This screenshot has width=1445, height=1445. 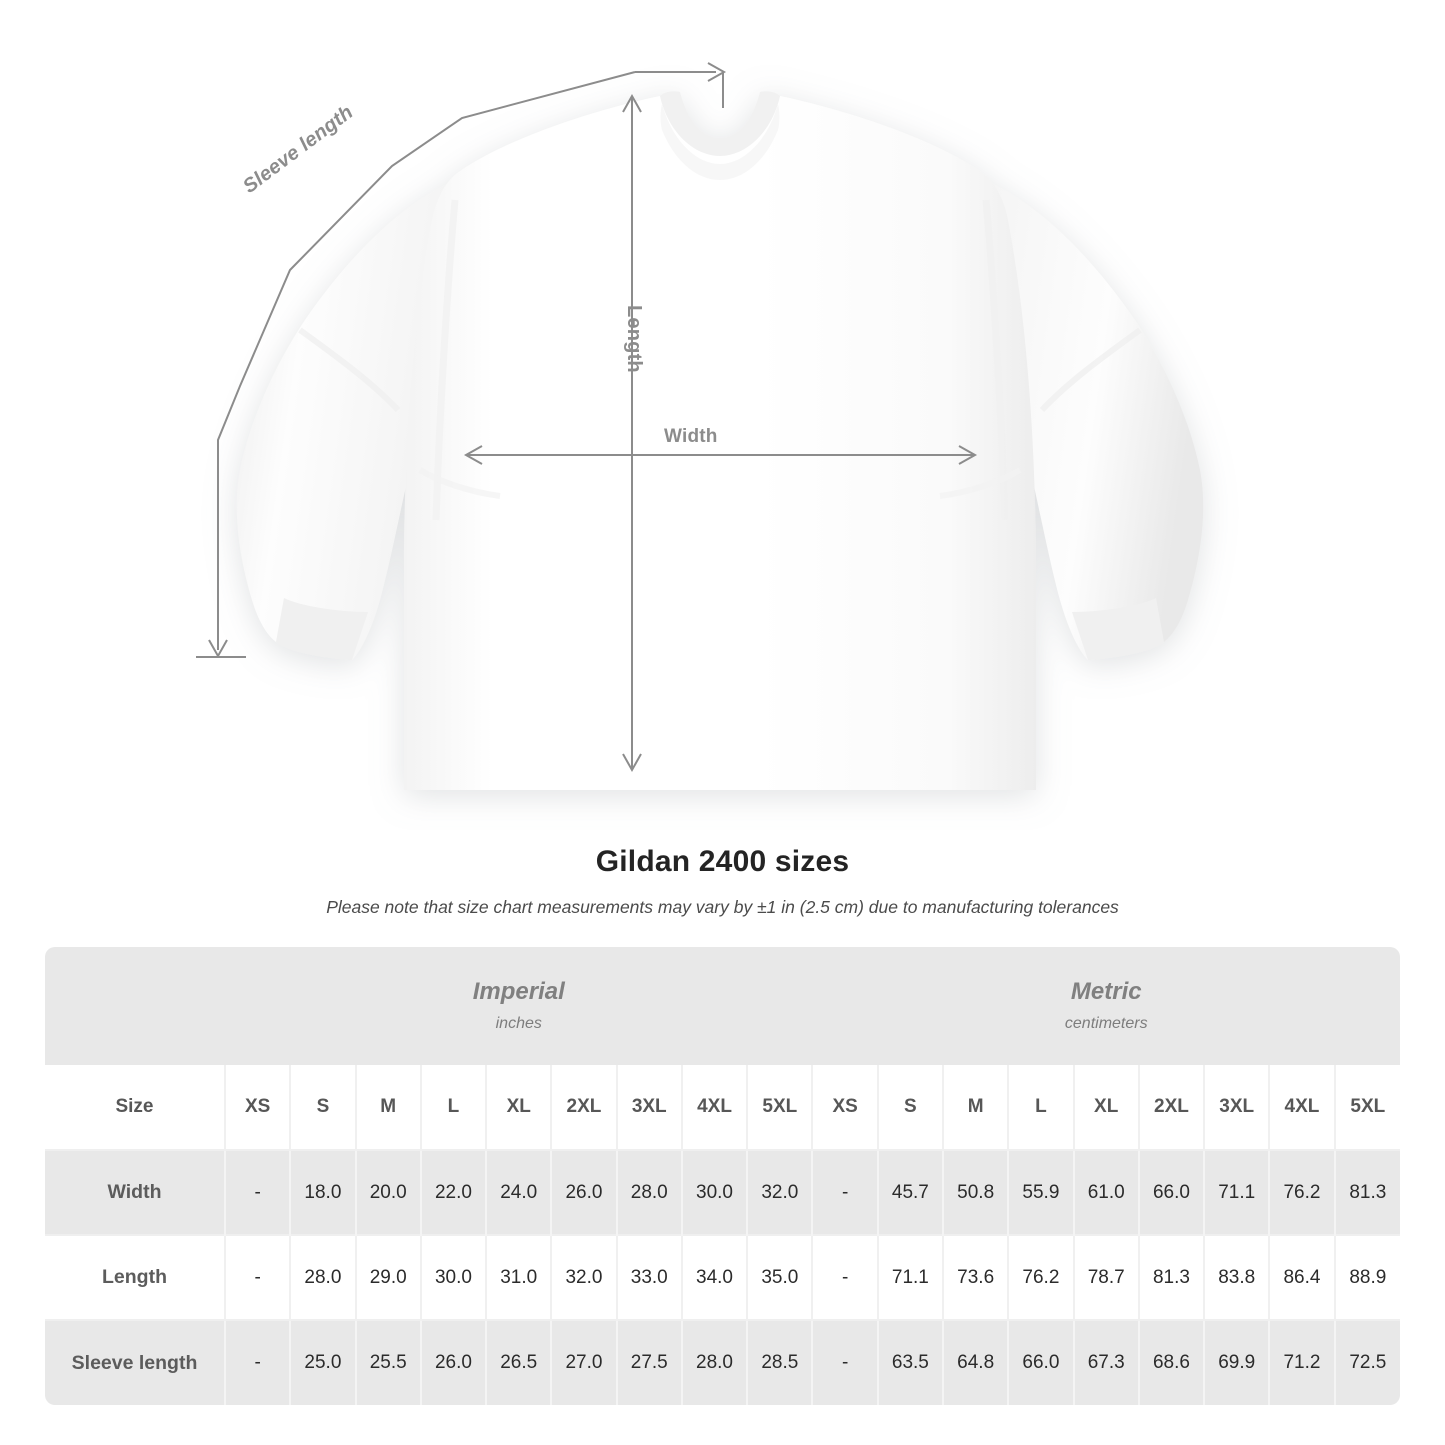 I want to click on row-label-1: Length, so click(x=136, y=1277).